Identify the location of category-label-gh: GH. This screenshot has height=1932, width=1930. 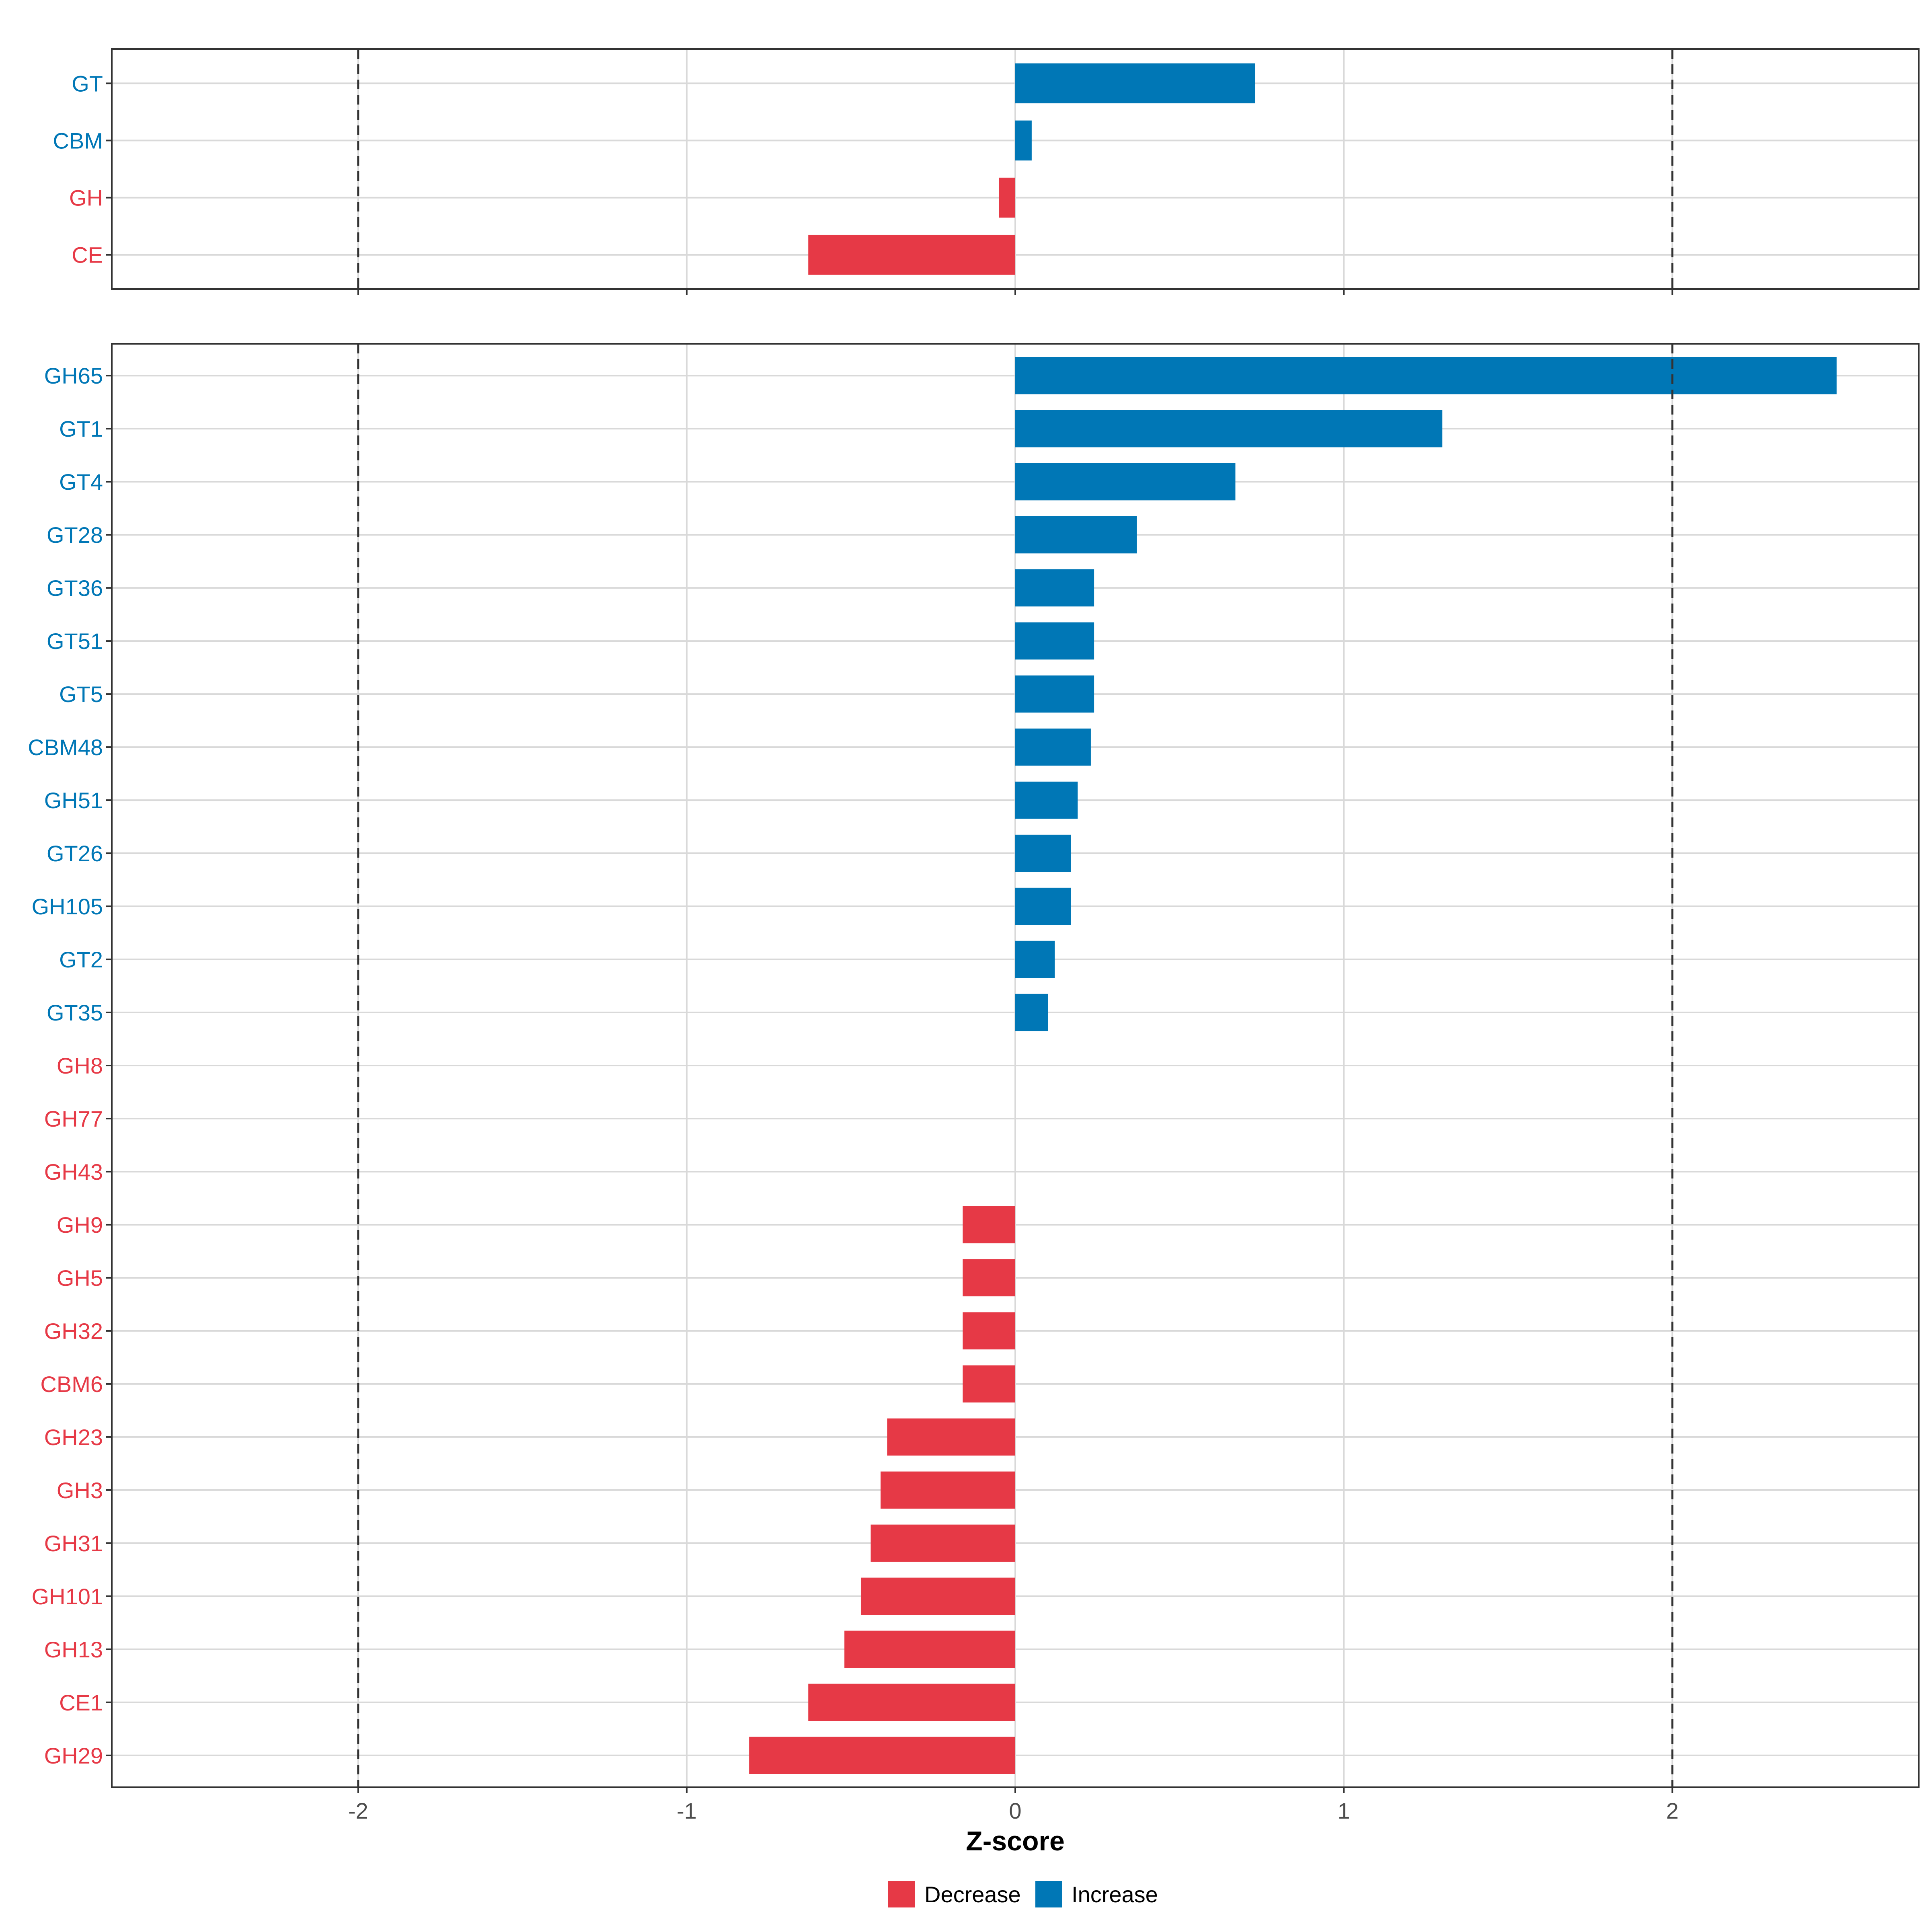
(86, 198).